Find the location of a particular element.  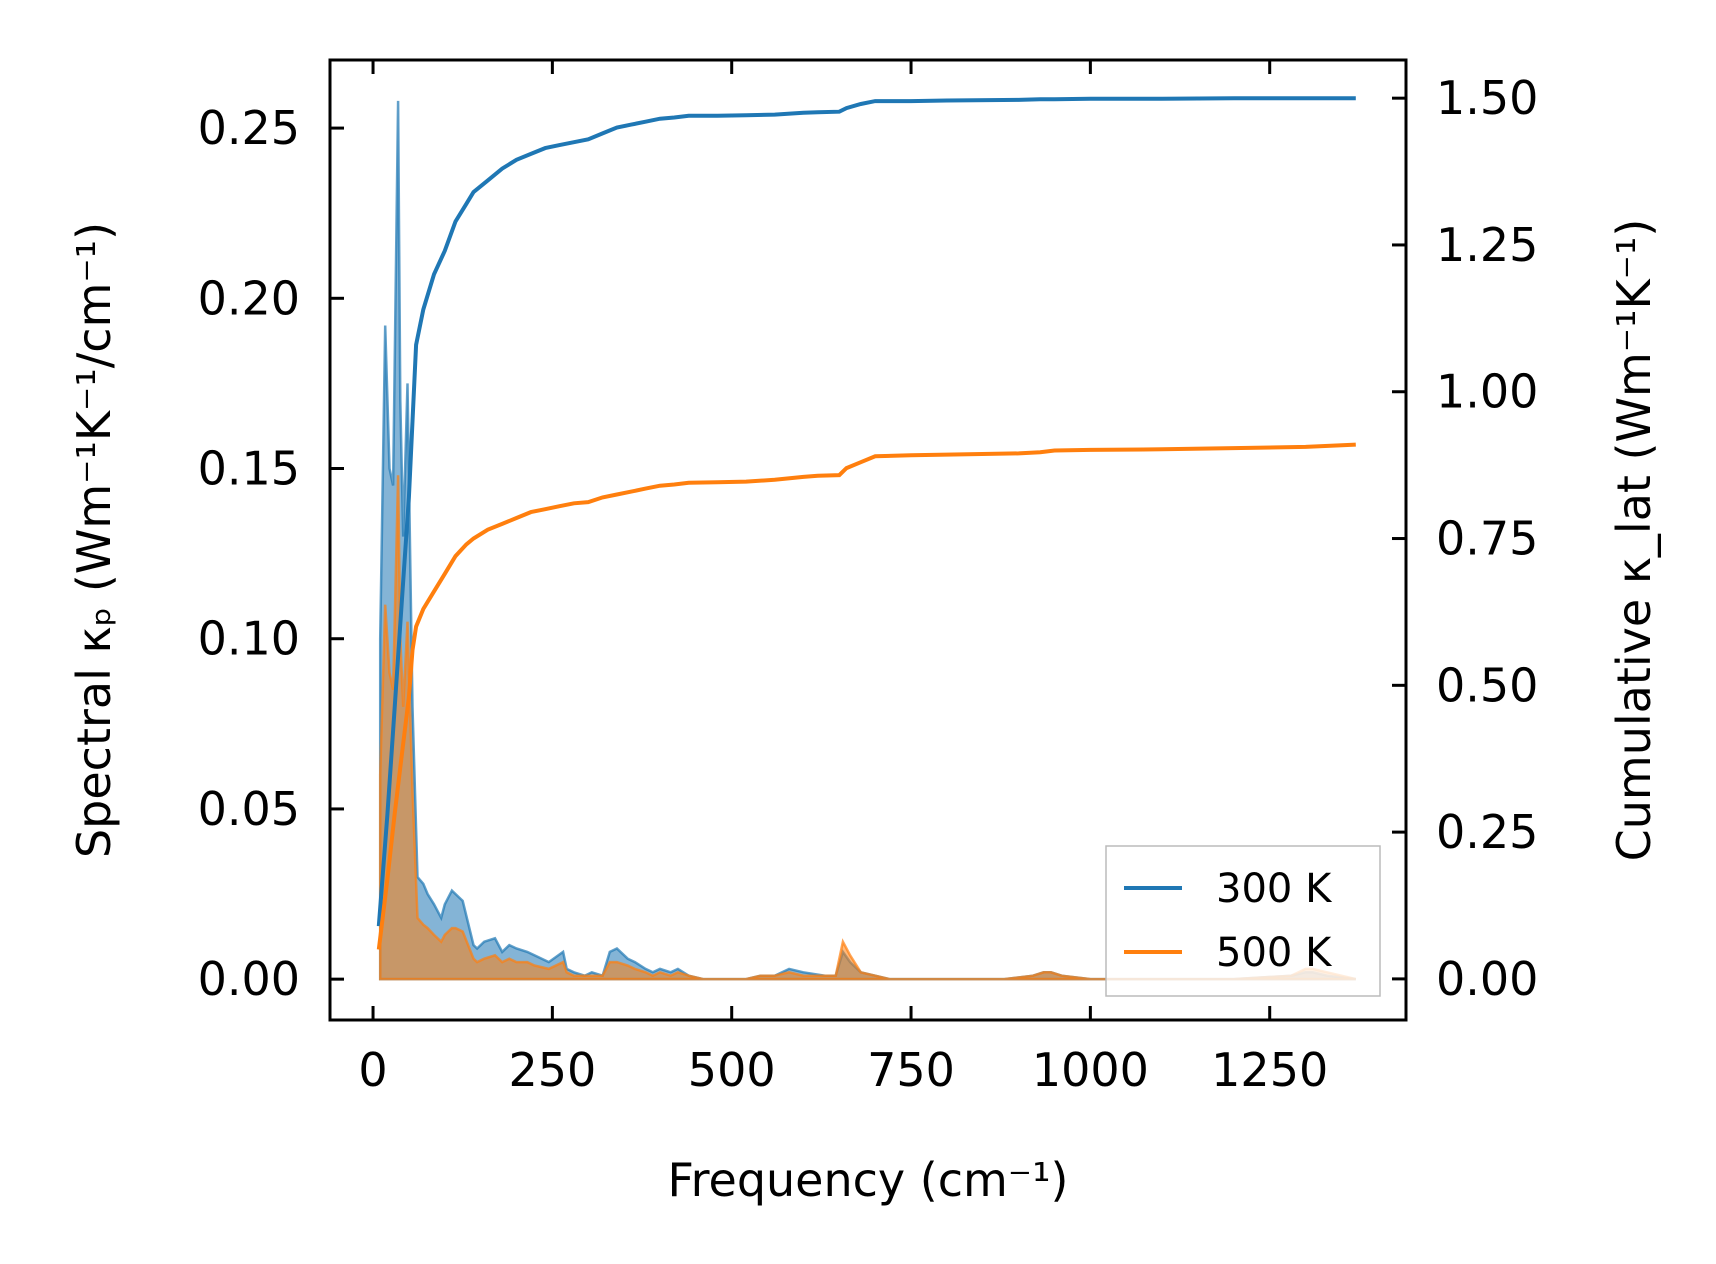

legend: 300 K 500 K is located at coordinates (1243, 921).